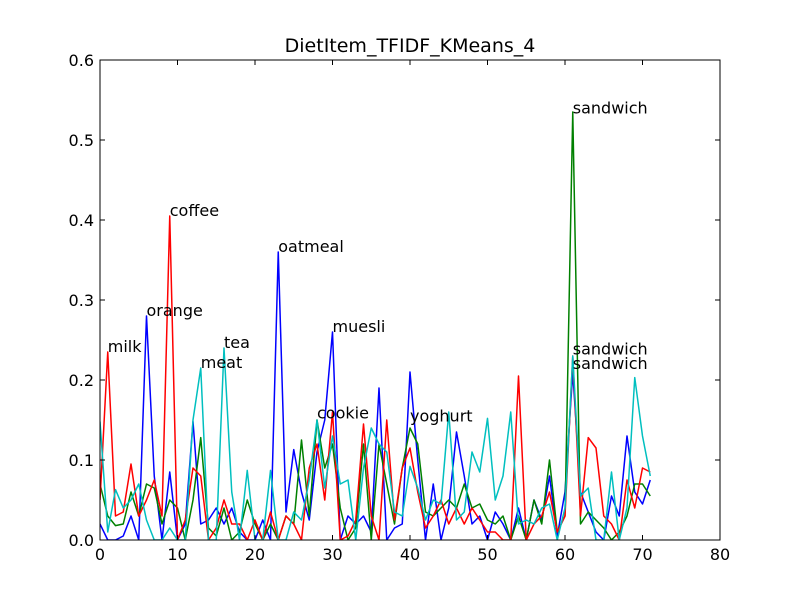 This screenshot has height=600, width=800. I want to click on y-tick-label: 0.1, so click(81, 460).